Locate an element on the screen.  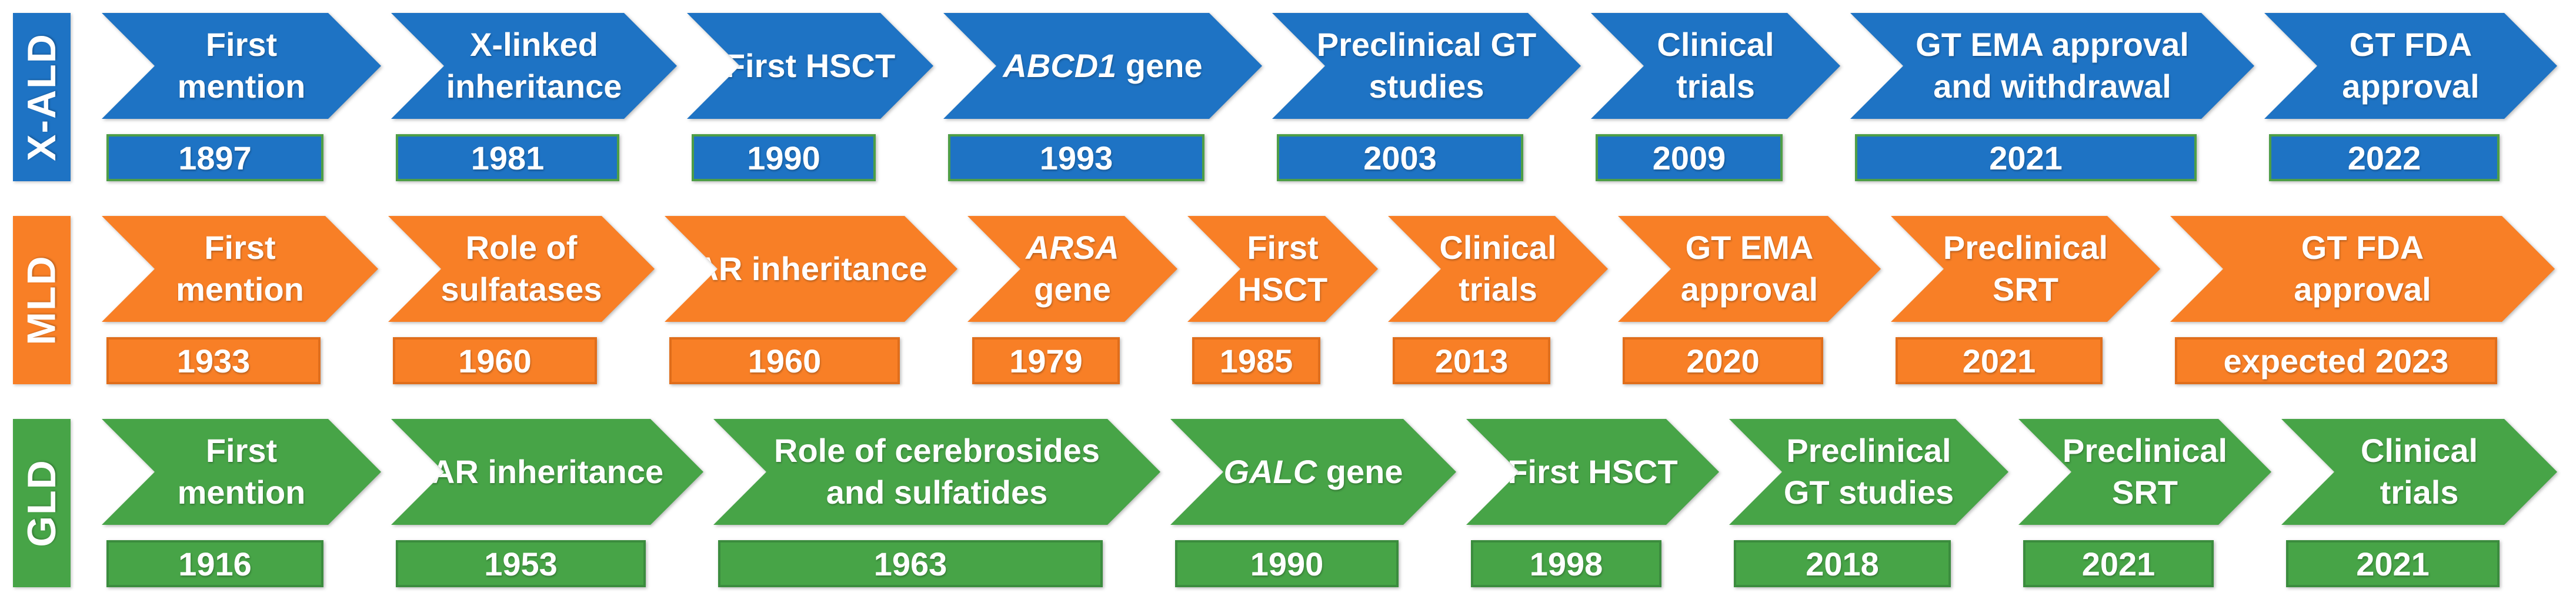
milestone-label-line: ABCD1 gene is located at coordinates (1102, 66).